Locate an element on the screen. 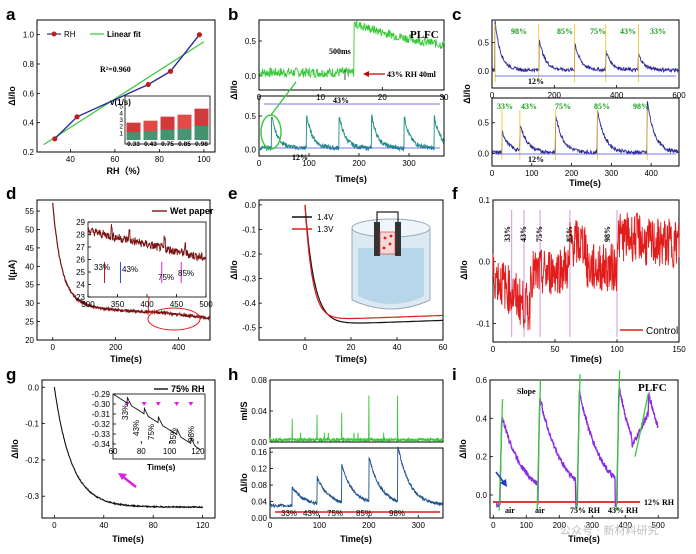 The height and width of the screenshot is (554, 696). h-bot-ytick-label-3: 0.12 is located at coordinates (259, 469).